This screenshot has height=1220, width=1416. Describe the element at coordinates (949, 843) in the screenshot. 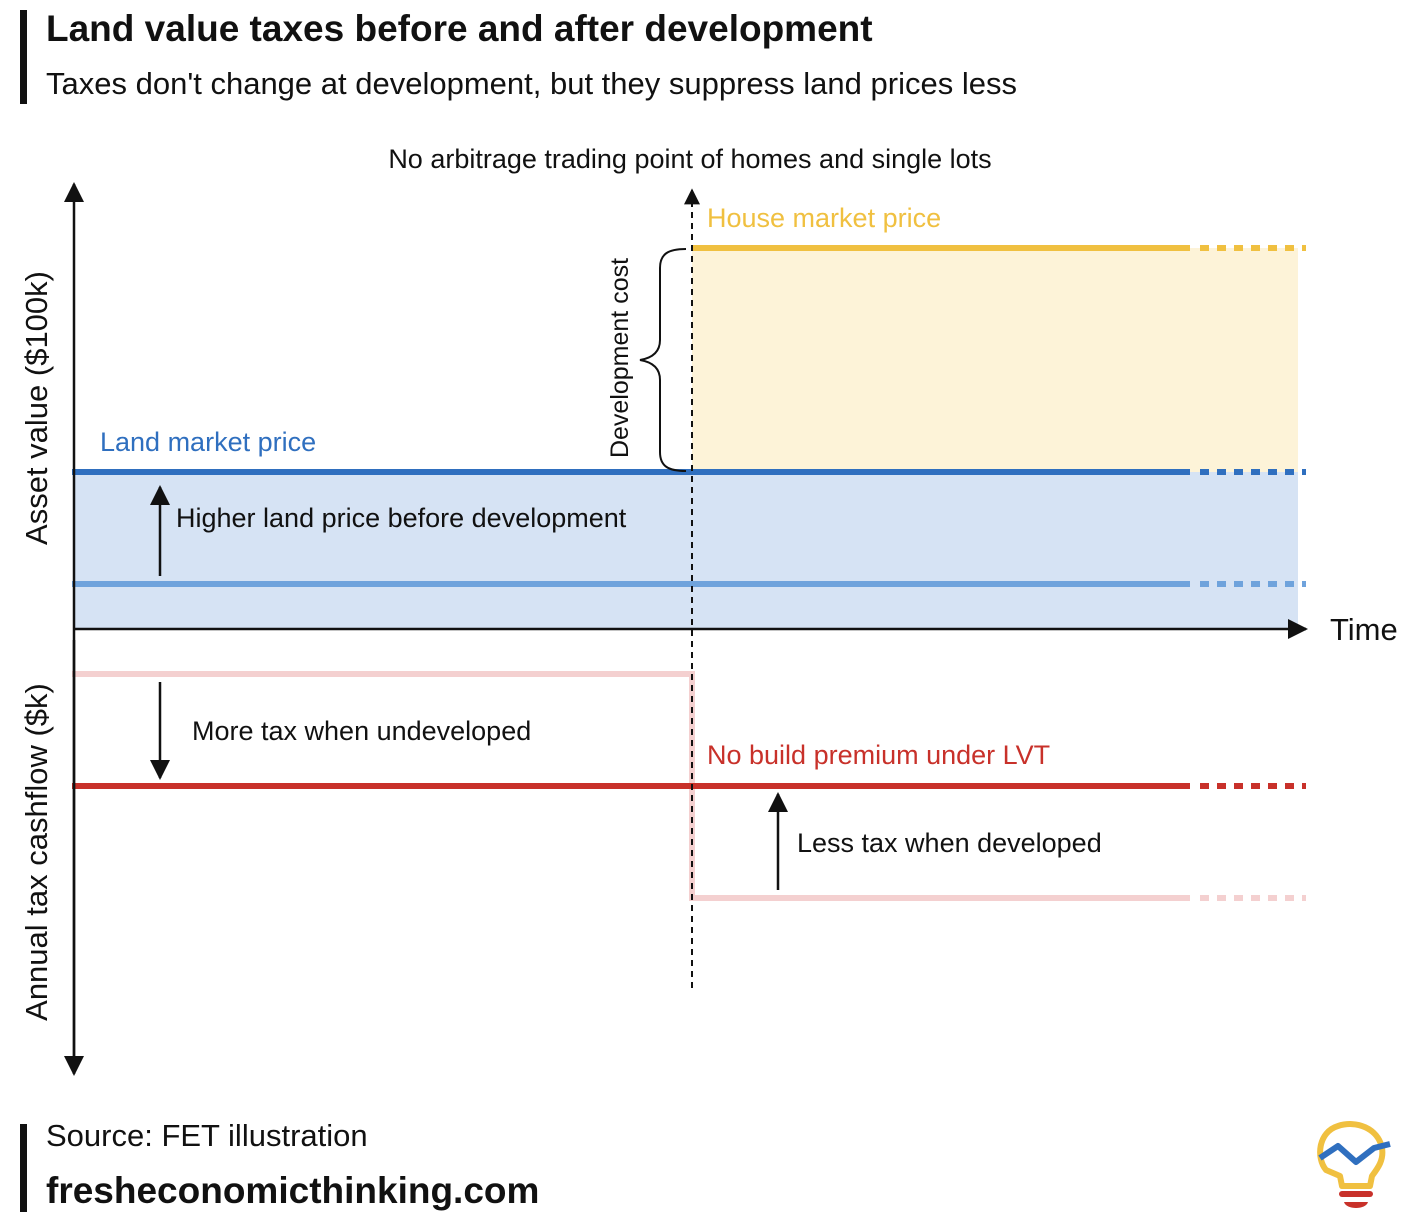

I see `less-tax-label: Less tax when developed` at that location.